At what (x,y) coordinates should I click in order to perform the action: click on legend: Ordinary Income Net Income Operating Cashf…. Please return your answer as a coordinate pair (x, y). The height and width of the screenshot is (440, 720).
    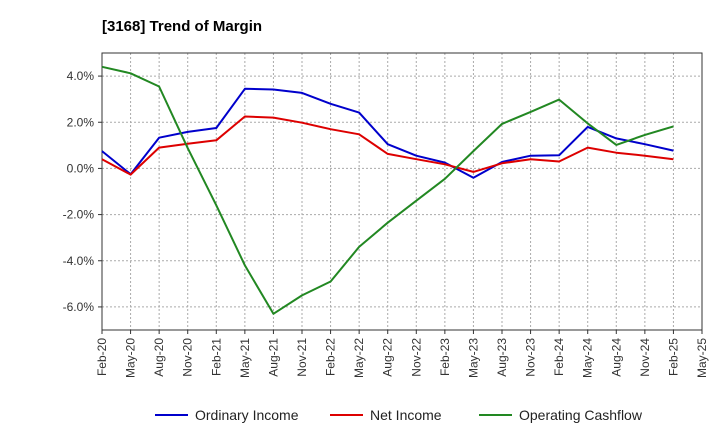
    Looking at the image, I should click on (399, 415).